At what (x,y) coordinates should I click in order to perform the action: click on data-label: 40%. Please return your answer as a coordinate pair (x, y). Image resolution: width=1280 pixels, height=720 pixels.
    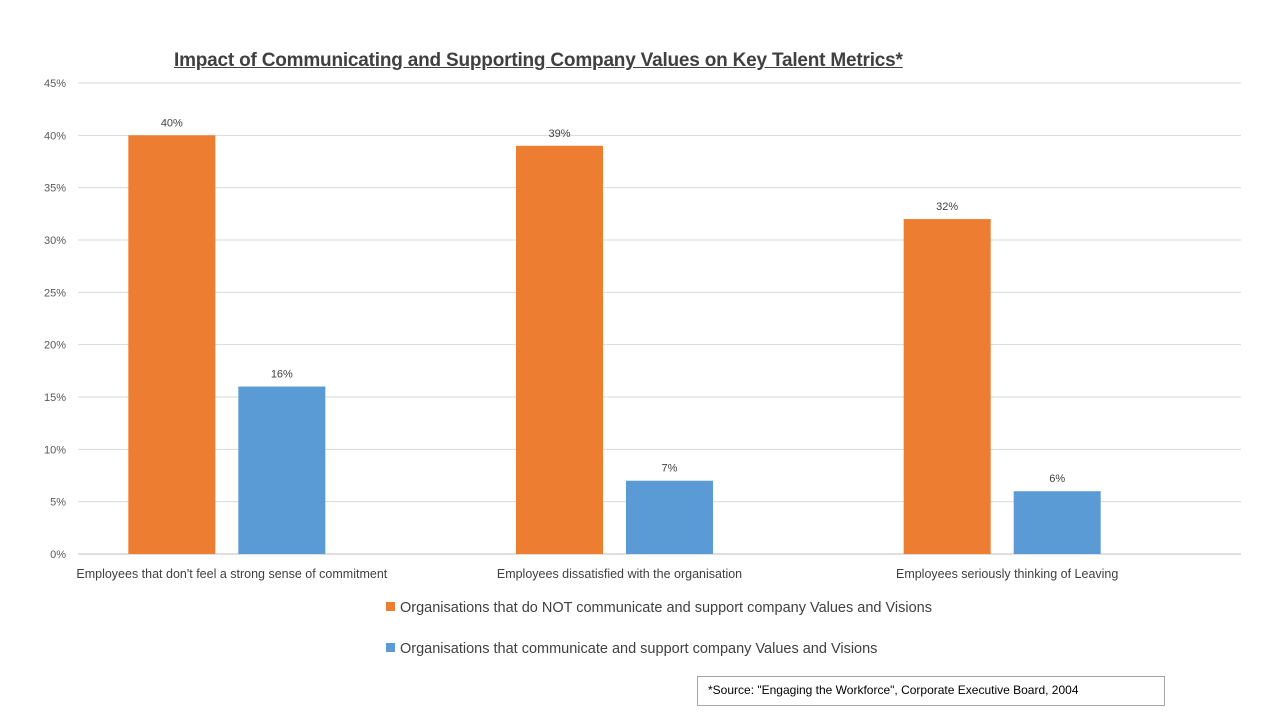
    Looking at the image, I should click on (172, 123).